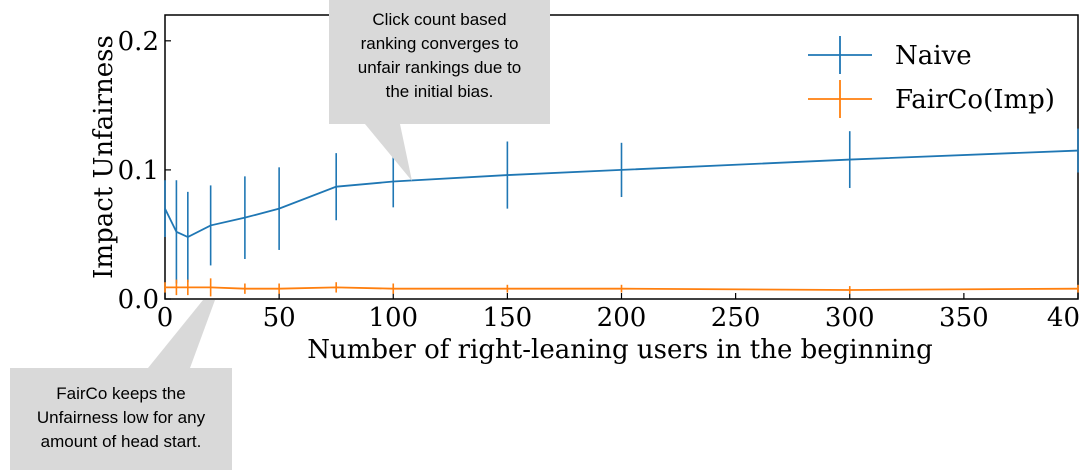 The image size is (1080, 472). Describe the element at coordinates (138, 171) in the screenshot. I see `y-tick-label: 0.1` at that location.